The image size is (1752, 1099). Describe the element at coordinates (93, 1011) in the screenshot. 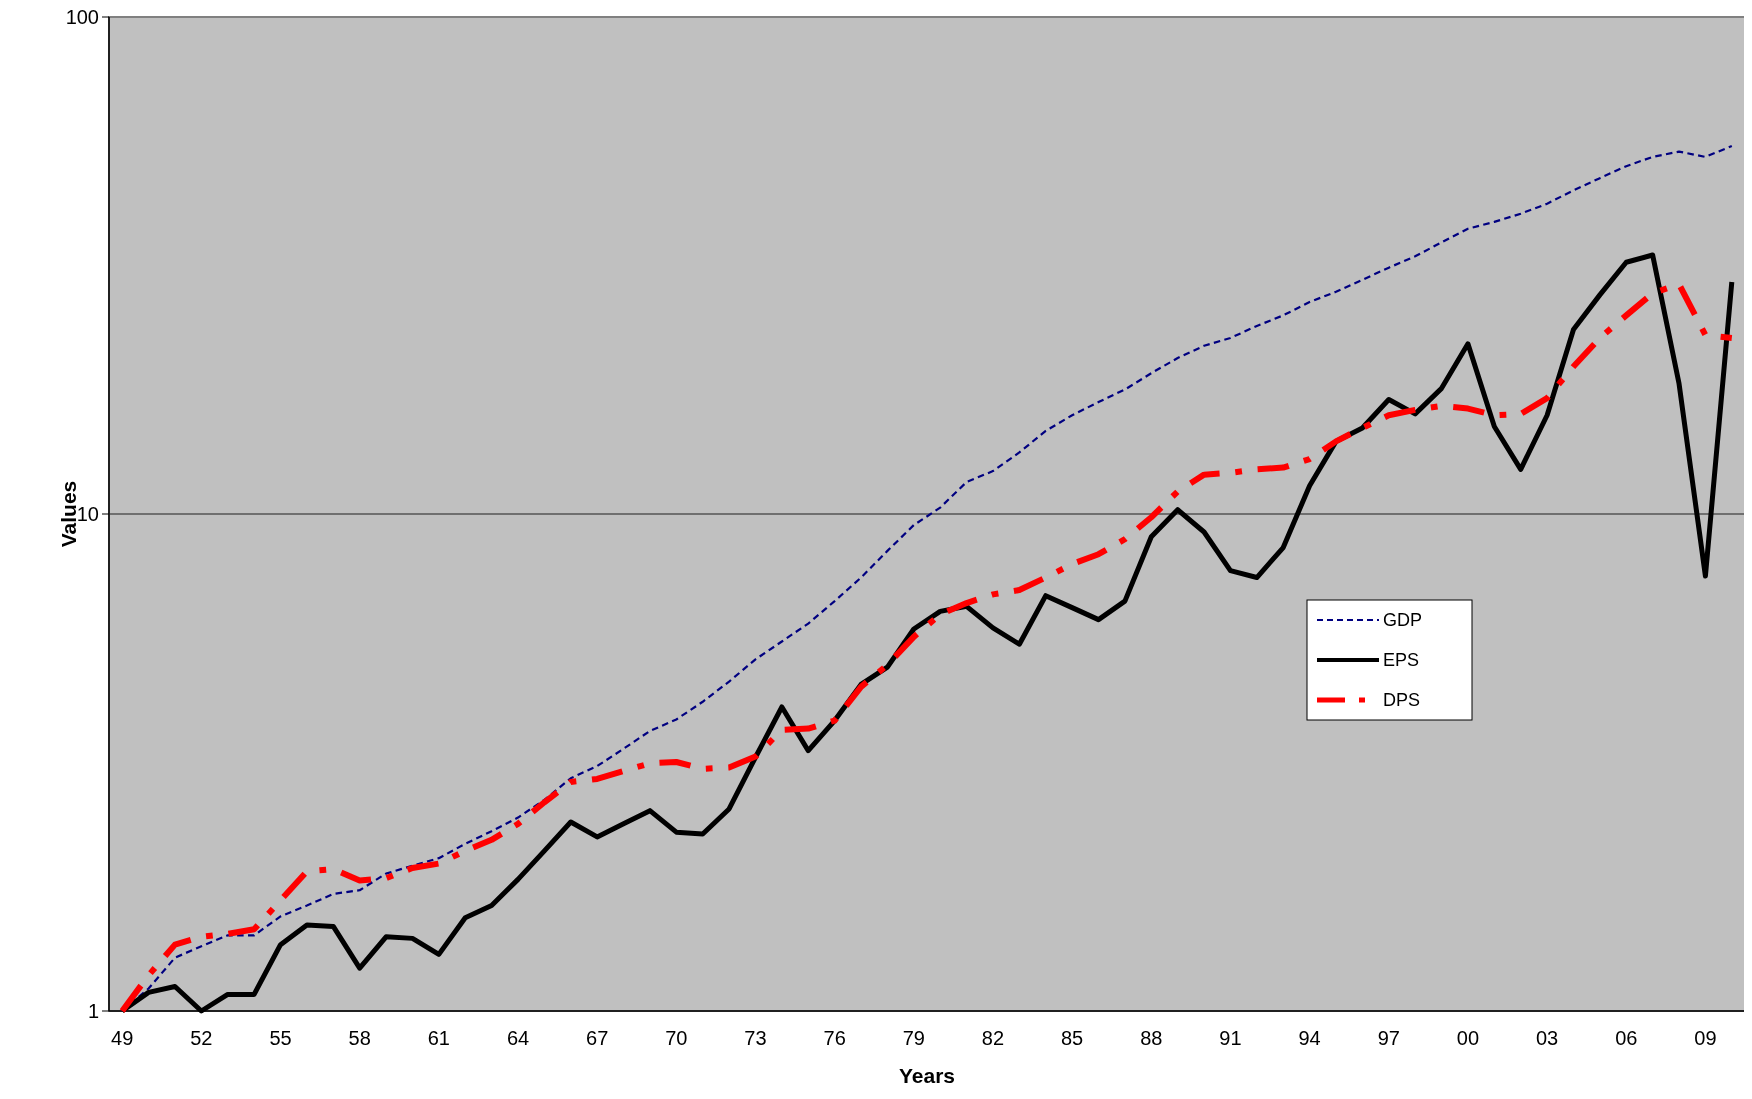

I see `y-tick-label: 1` at that location.